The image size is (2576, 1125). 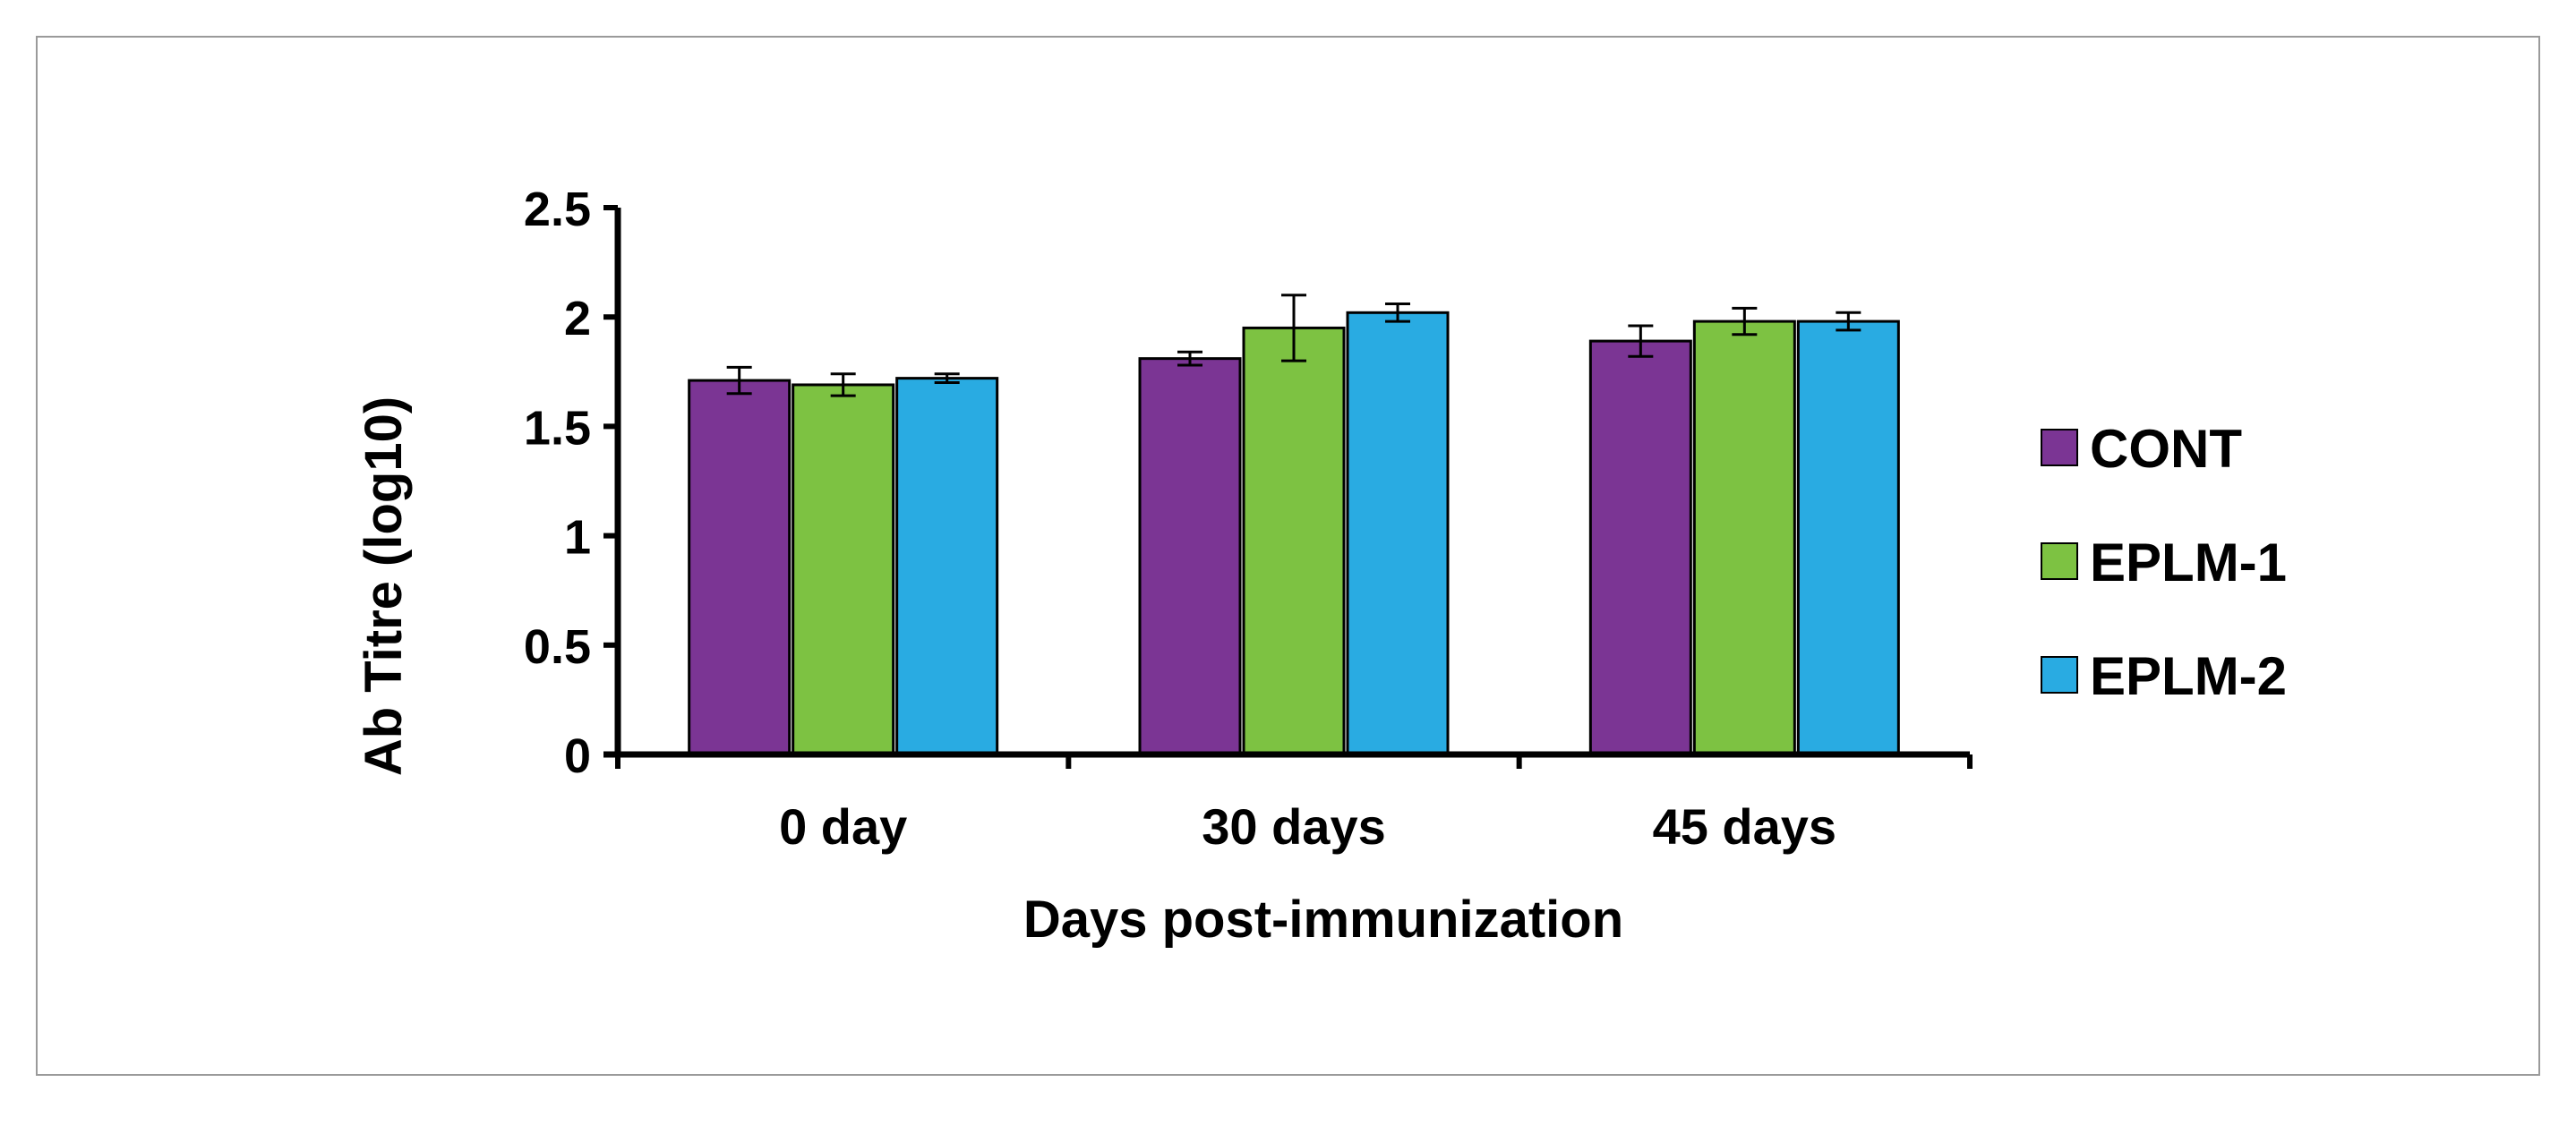 What do you see at coordinates (577, 756) in the screenshot?
I see `y-tick-label: 0` at bounding box center [577, 756].